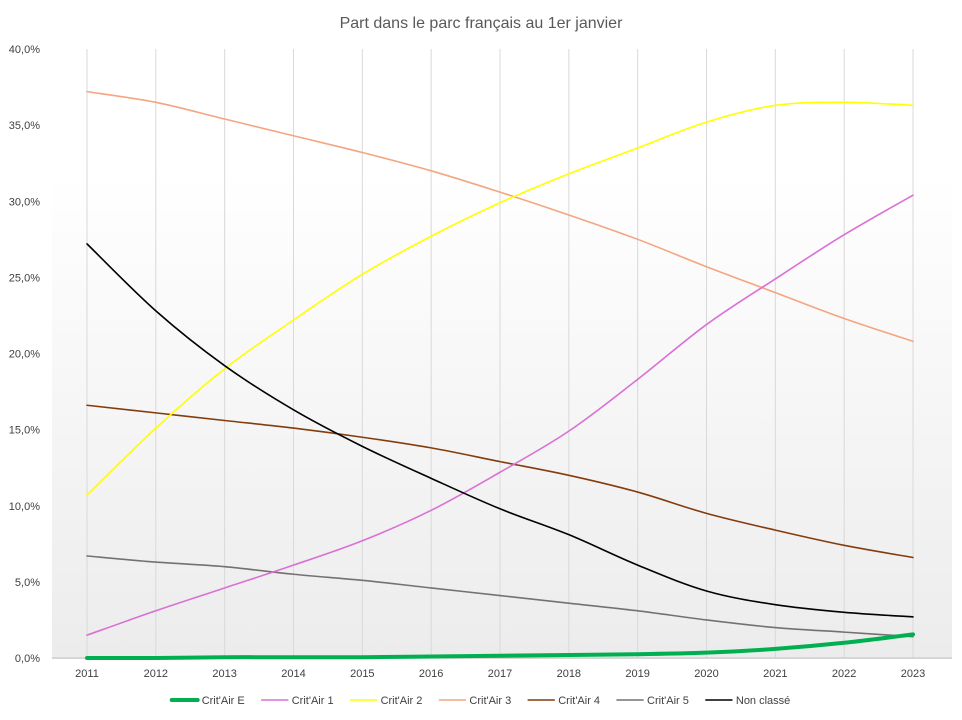 The width and height of the screenshot is (962, 720). Describe the element at coordinates (402, 701) in the screenshot. I see `legend-label: Crit'Air 2` at that location.